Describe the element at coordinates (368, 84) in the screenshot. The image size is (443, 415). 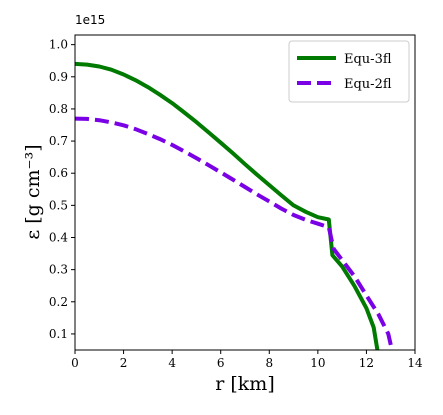
I see `legend-label: Equ-2fl` at that location.